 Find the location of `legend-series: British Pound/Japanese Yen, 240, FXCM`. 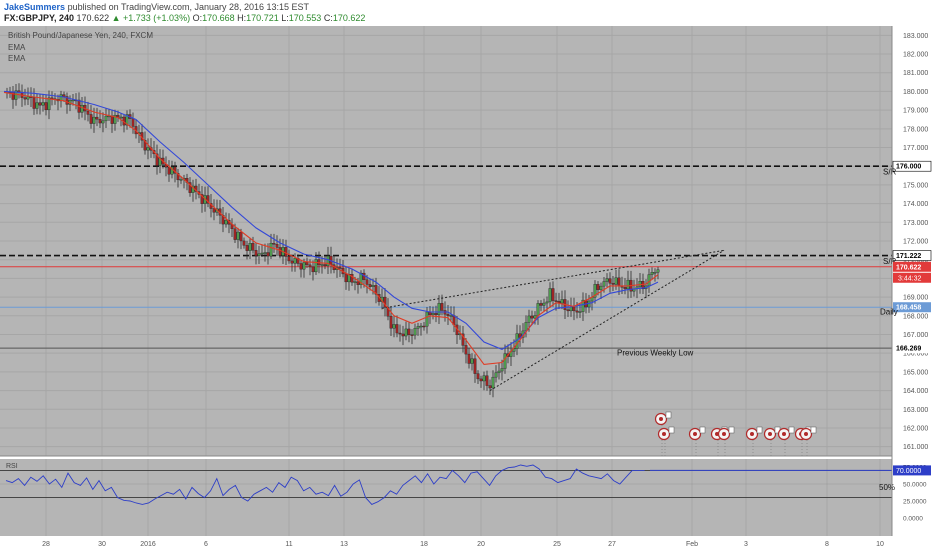

legend-series: British Pound/Japanese Yen, 240, FXCM is located at coordinates (80, 35).